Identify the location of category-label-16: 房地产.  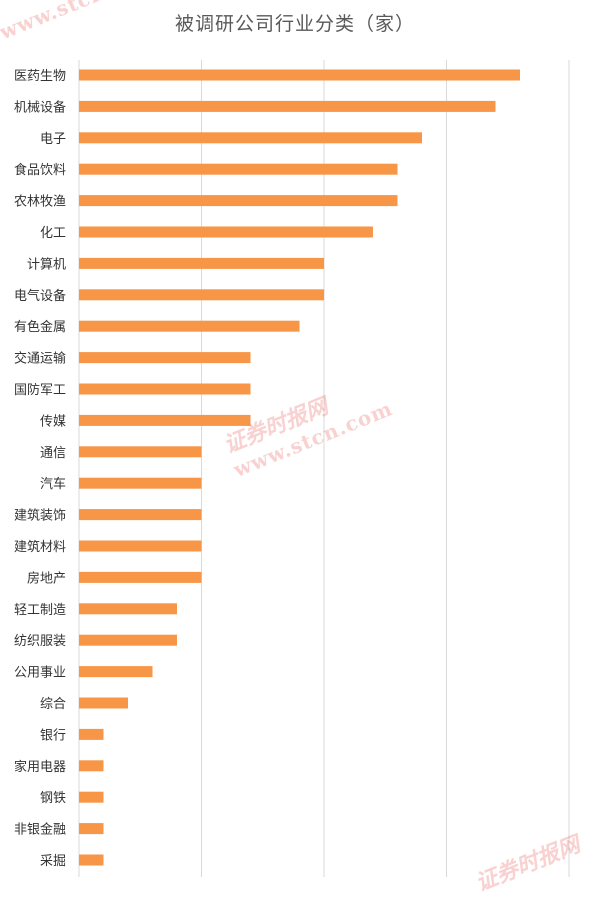
(46, 578).